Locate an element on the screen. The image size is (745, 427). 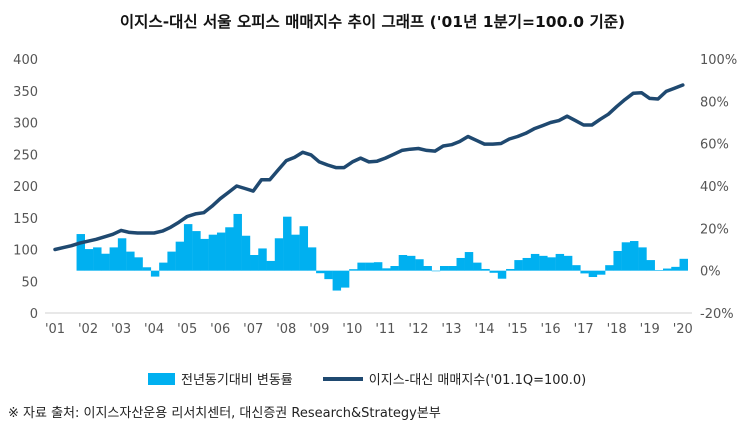
x-tick-label: '20 is located at coordinates (683, 329).